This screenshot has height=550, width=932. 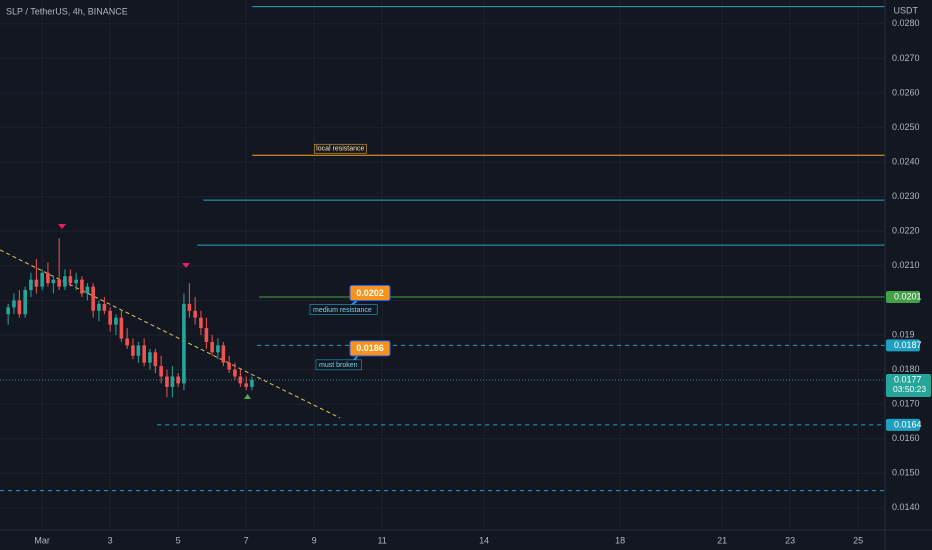 What do you see at coordinates (722, 540) in the screenshot?
I see `x-tick-label: 21` at bounding box center [722, 540].